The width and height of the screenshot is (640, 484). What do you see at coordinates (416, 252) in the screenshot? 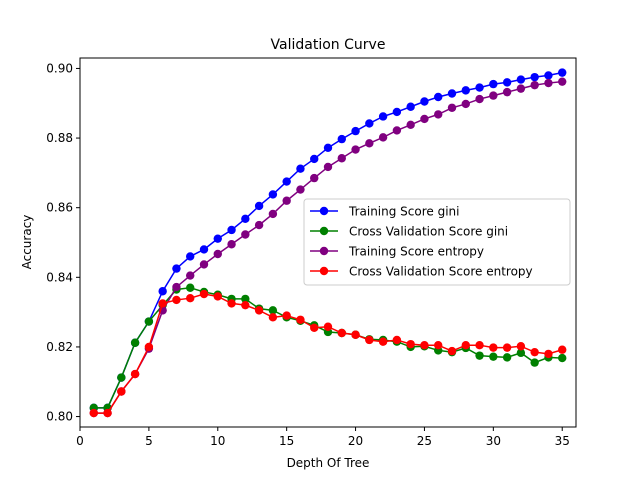
I see `legend-label: Training Score entropy` at bounding box center [416, 252].